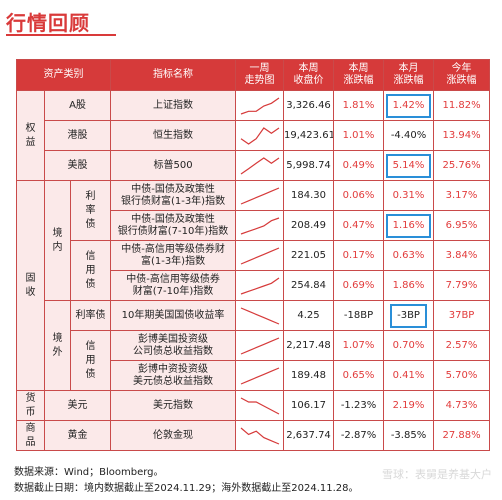 This screenshot has width=502, height=500. What do you see at coordinates (409, 375) in the screenshot?
I see `month-change: 0.41%` at bounding box center [409, 375].